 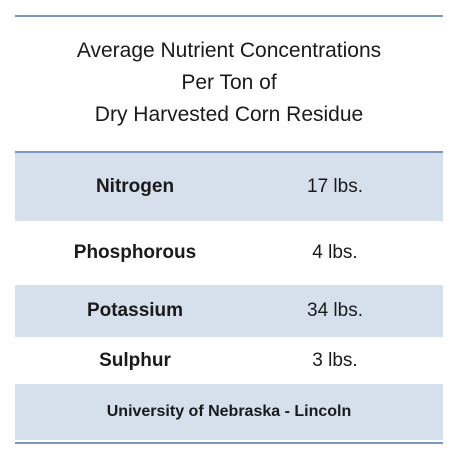 I want to click on nutrient-amount: 17 lbs., so click(x=335, y=186).